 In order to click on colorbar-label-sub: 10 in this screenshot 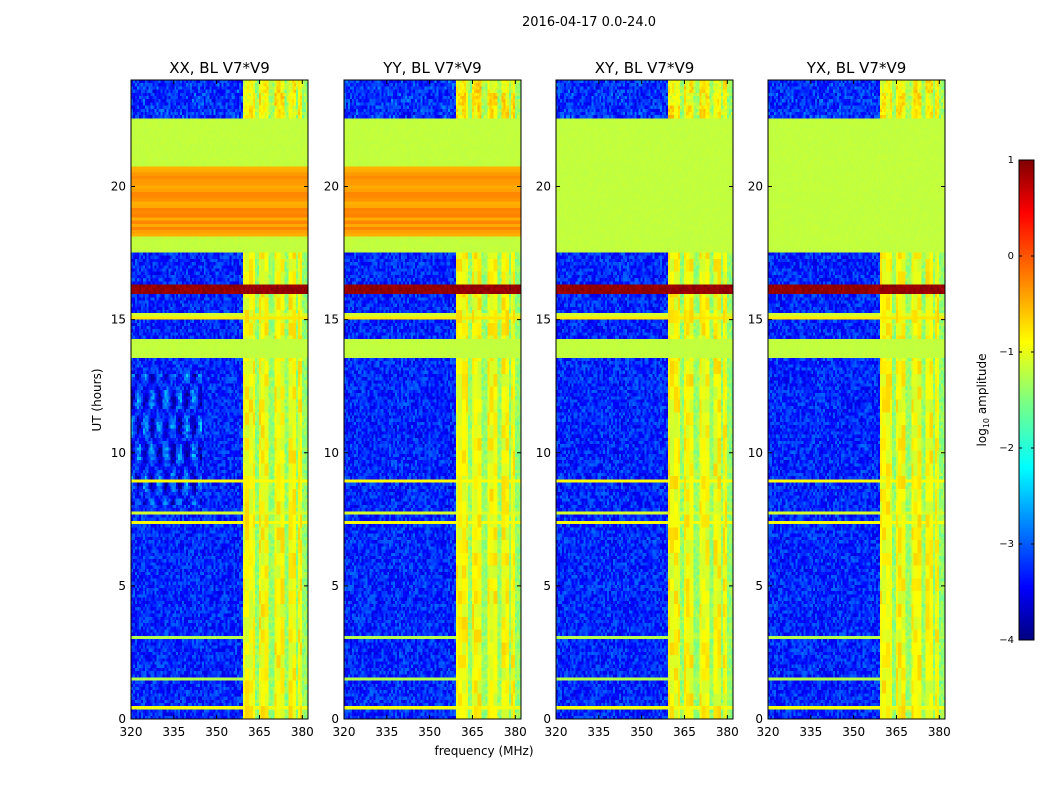, I will do `click(986, 423)`.